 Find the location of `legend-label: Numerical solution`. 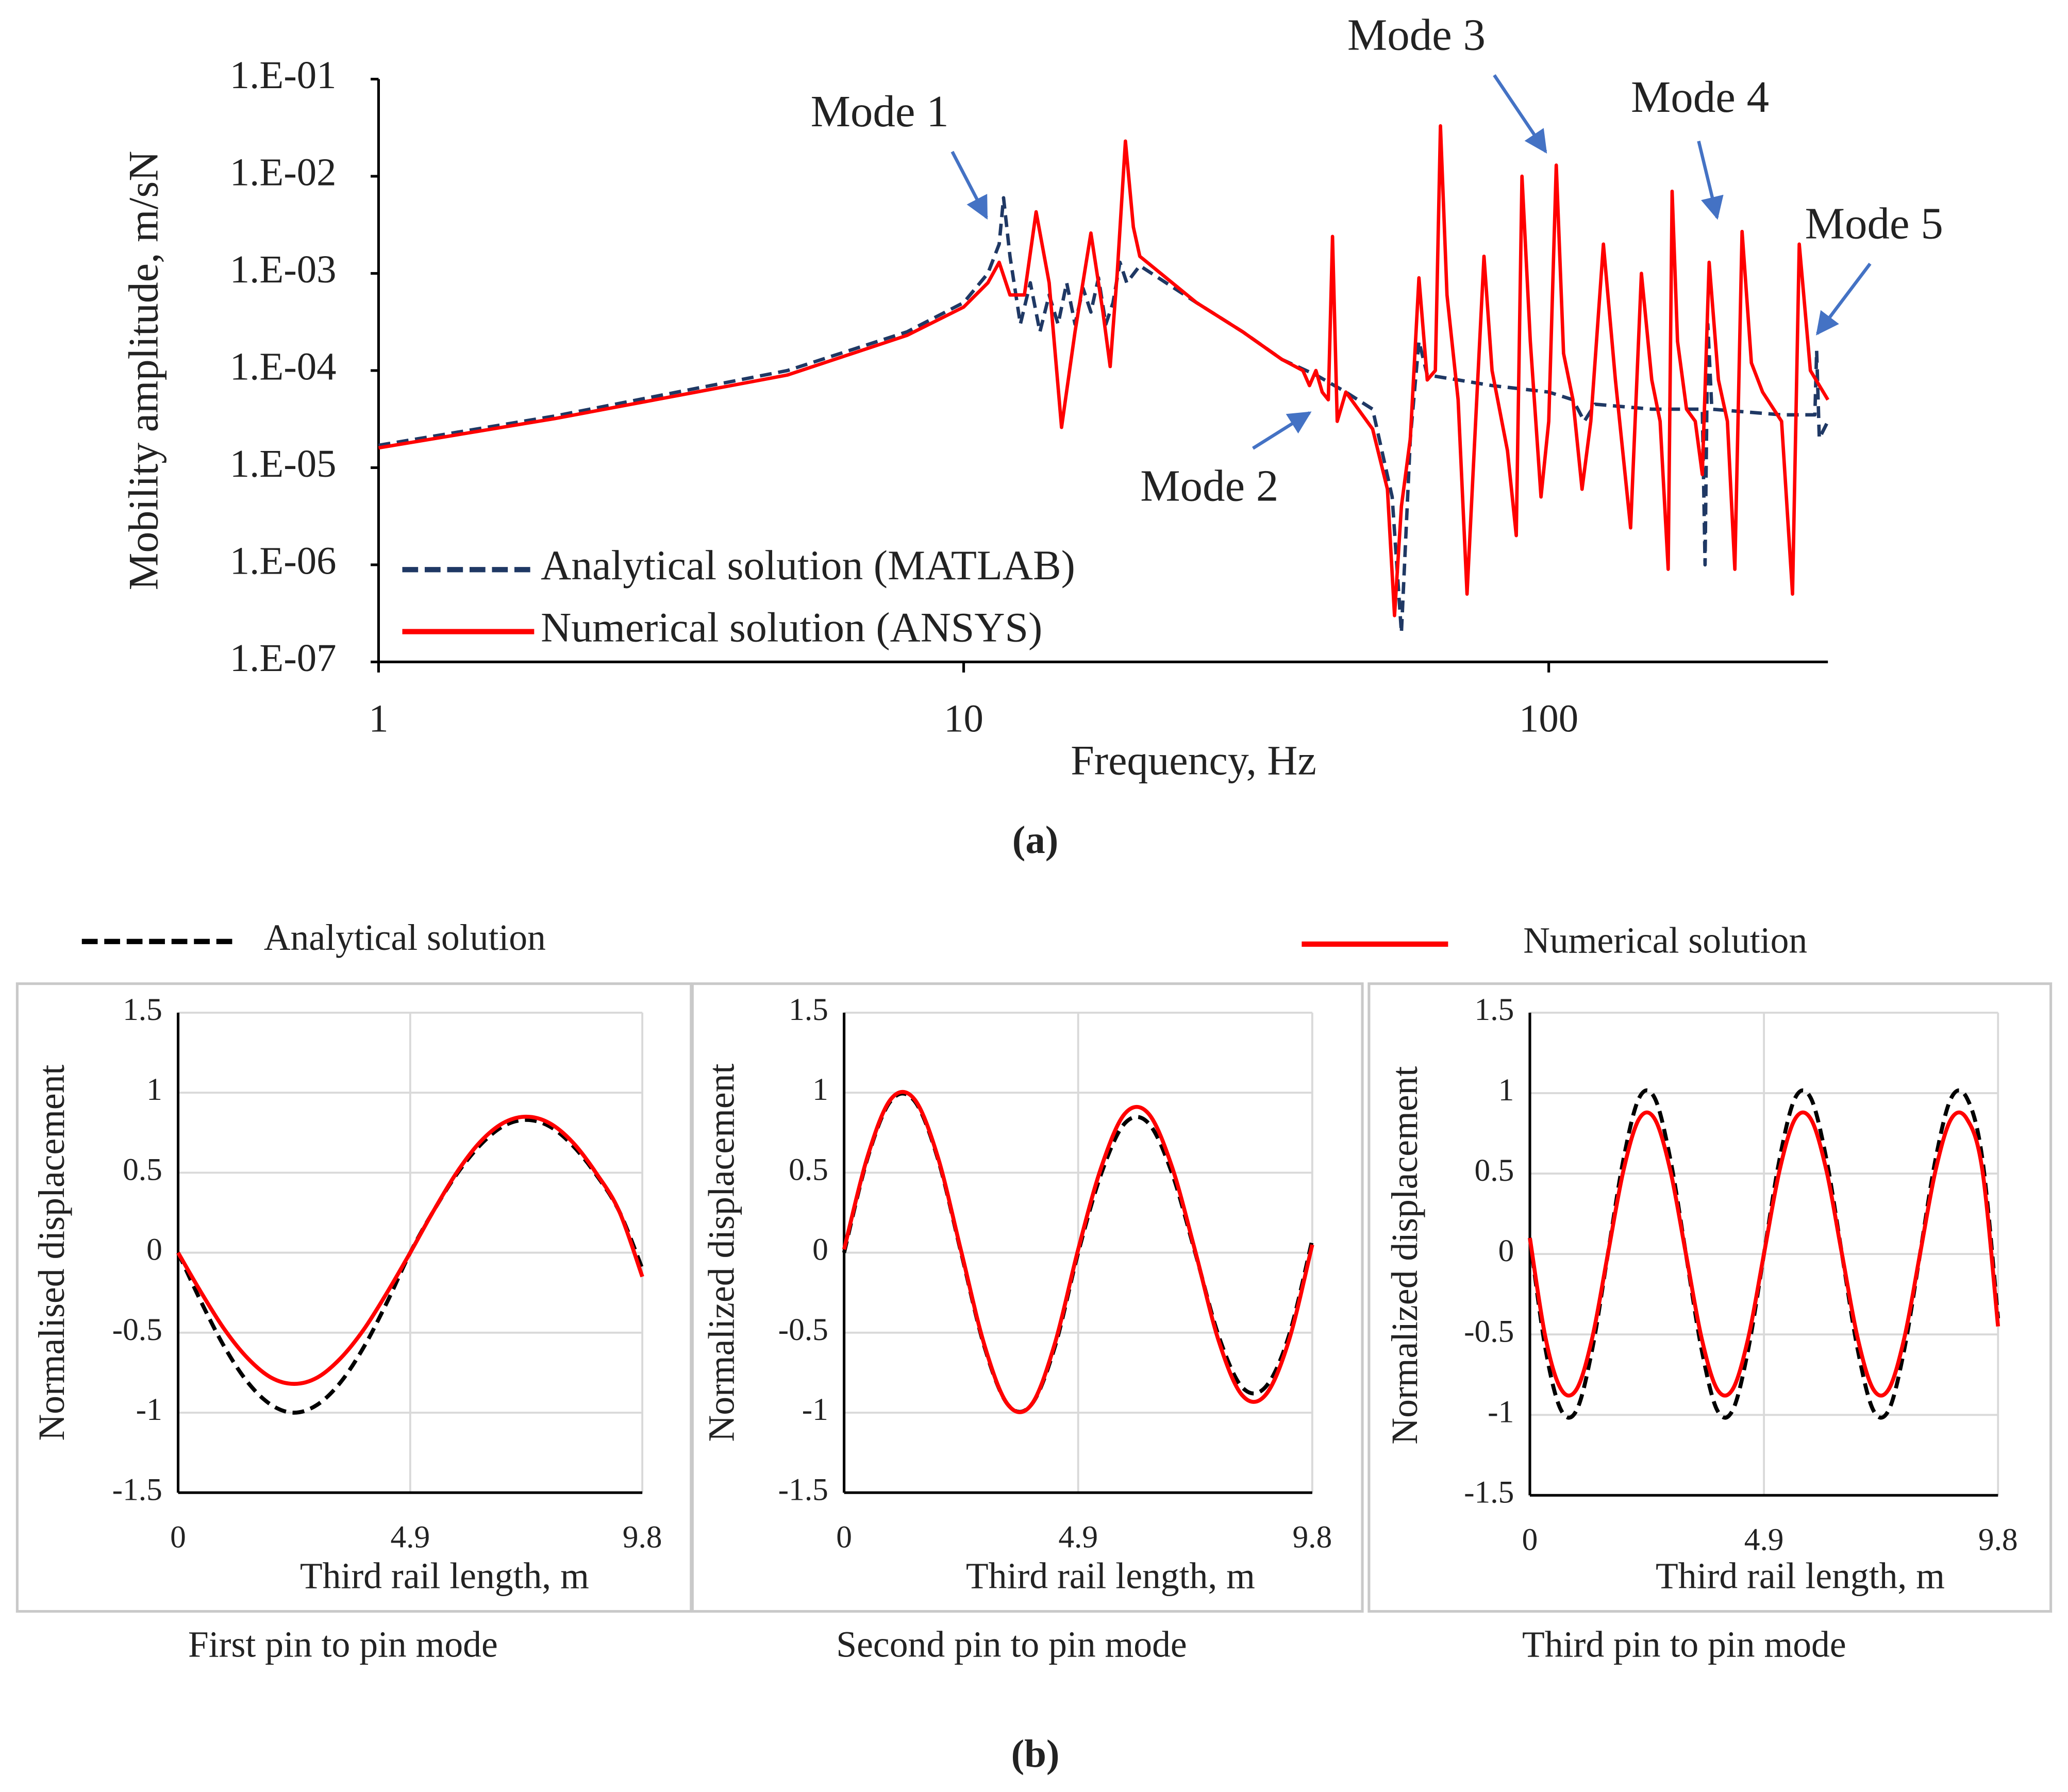

legend-label: Numerical solution is located at coordinates (1665, 940).